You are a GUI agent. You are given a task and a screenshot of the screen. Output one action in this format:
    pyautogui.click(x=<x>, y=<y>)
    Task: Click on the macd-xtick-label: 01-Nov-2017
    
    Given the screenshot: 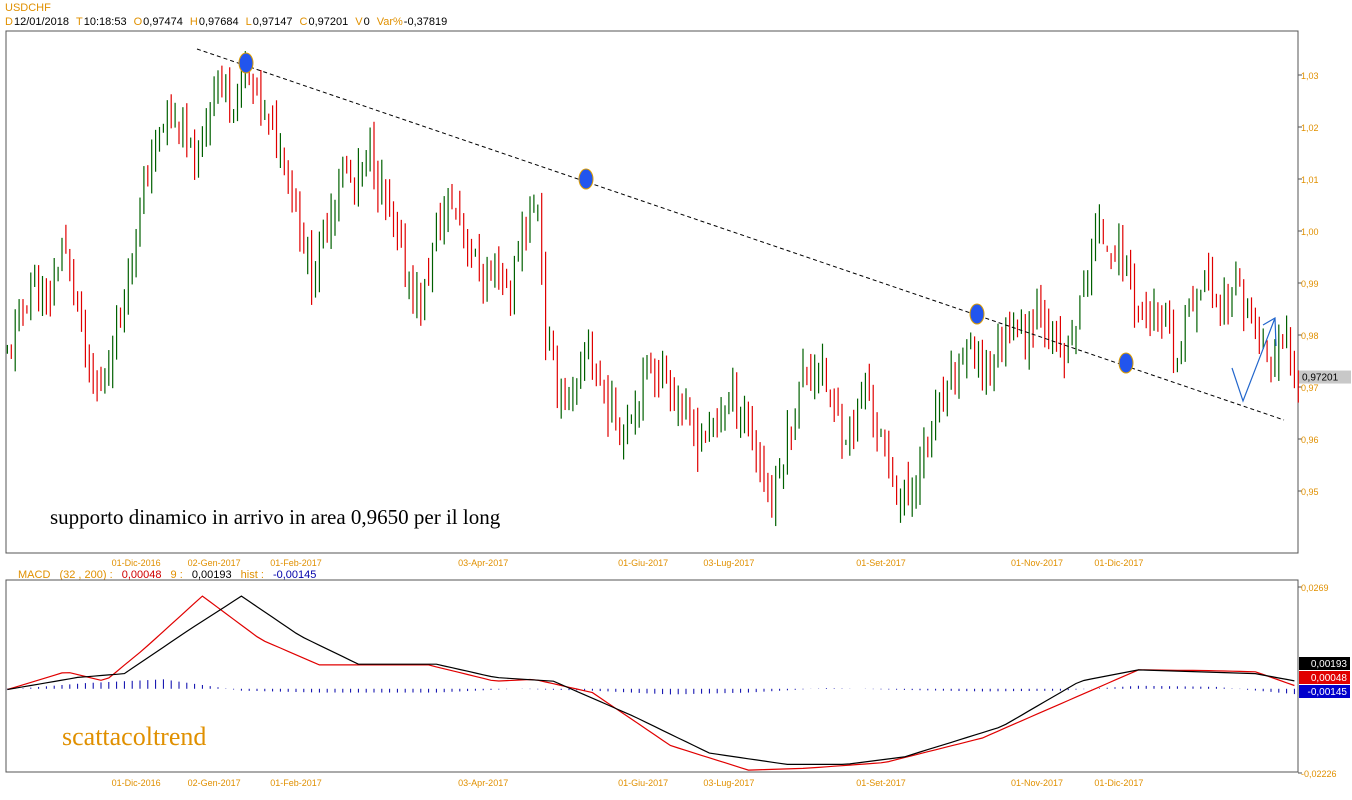 What is the action you would take?
    pyautogui.click(x=1037, y=783)
    